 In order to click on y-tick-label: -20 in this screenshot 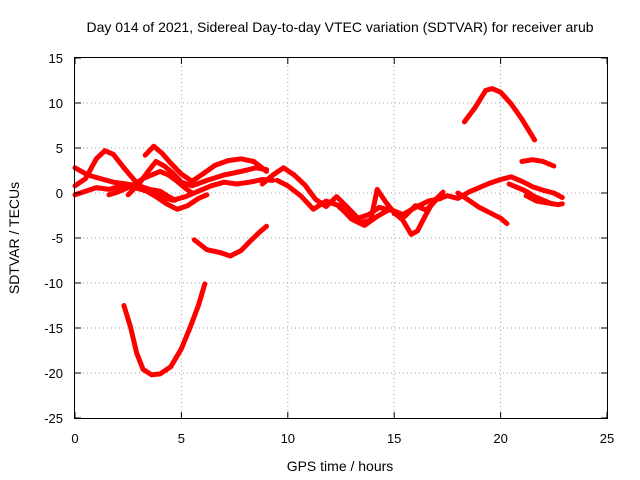, I will do `click(53, 373)`.